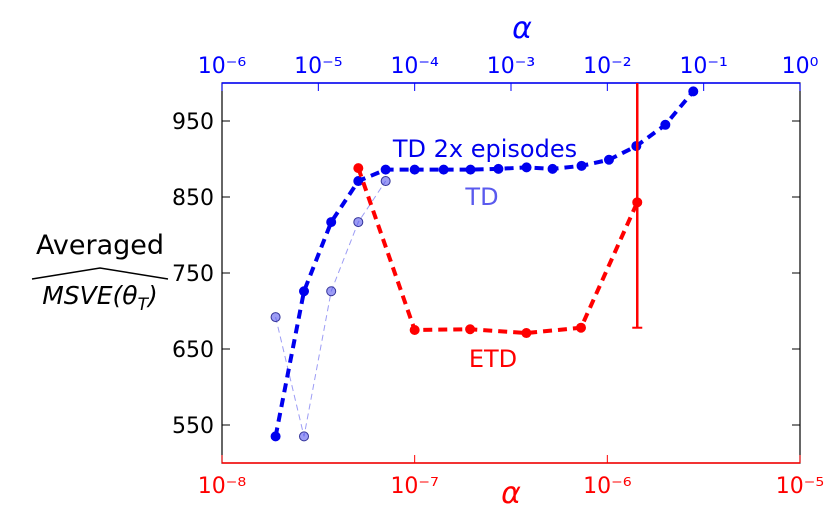 This screenshot has width=830, height=523. Describe the element at coordinates (414, 486) in the screenshot. I see `x-tick-label: 10⁻⁷` at that location.